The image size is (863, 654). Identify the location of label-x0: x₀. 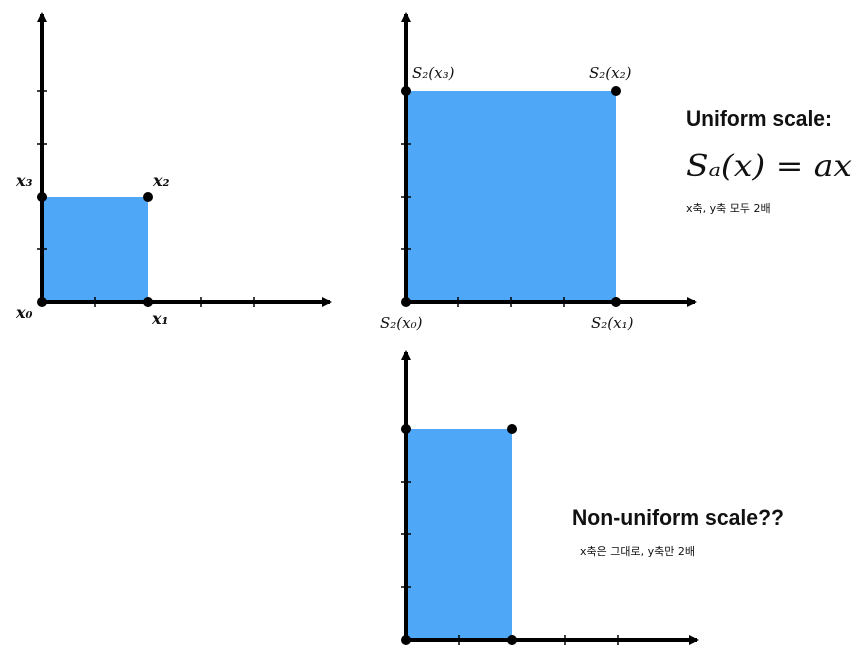
(24, 312).